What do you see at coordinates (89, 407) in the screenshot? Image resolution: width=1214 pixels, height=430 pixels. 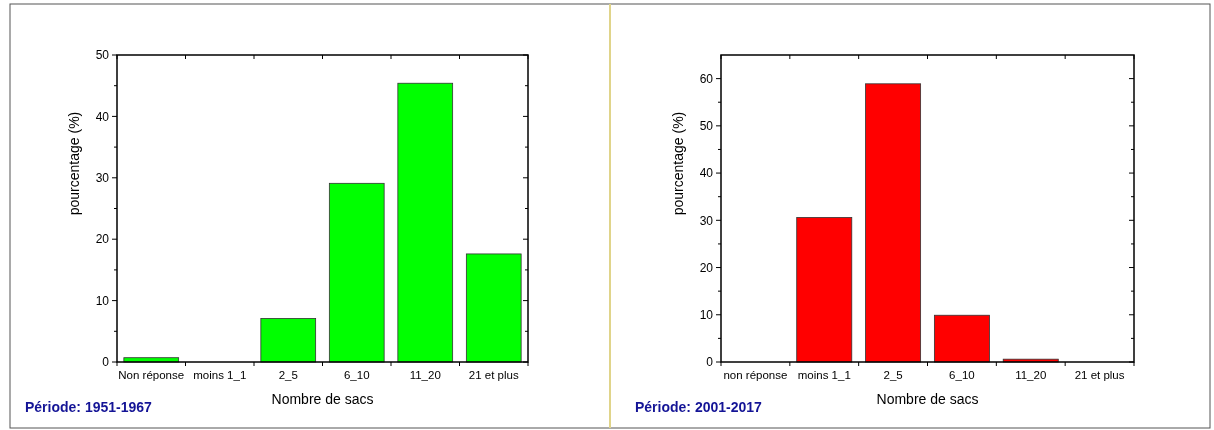 I see `text: Période: 1951-1967` at bounding box center [89, 407].